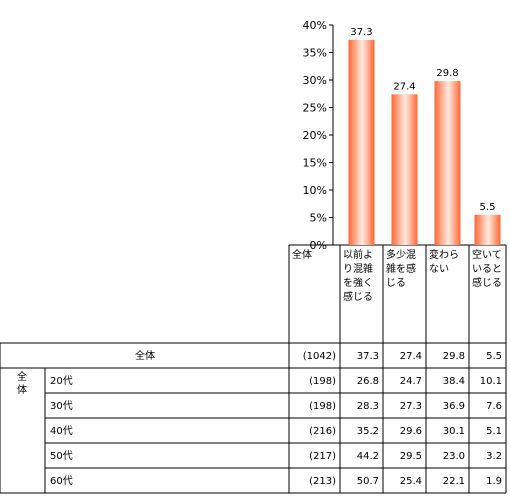 The width and height of the screenshot is (510, 497). Describe the element at coordinates (368, 481) in the screenshot. I see `row-value: 50.7` at that location.